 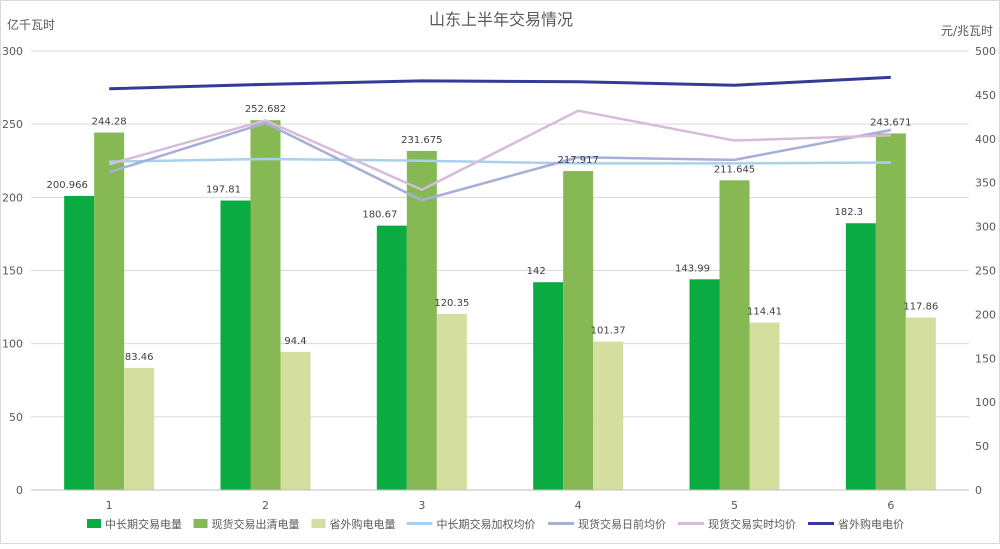 What do you see at coordinates (578, 505) in the screenshot?
I see `x-tick-label: 4` at bounding box center [578, 505].